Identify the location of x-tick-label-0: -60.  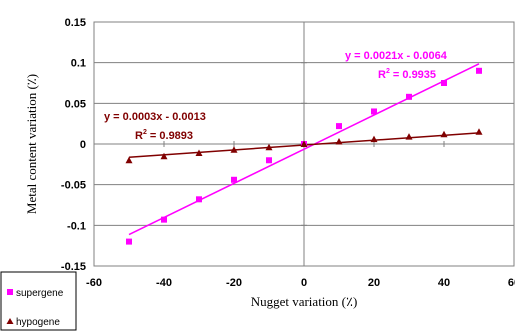
(94, 283).